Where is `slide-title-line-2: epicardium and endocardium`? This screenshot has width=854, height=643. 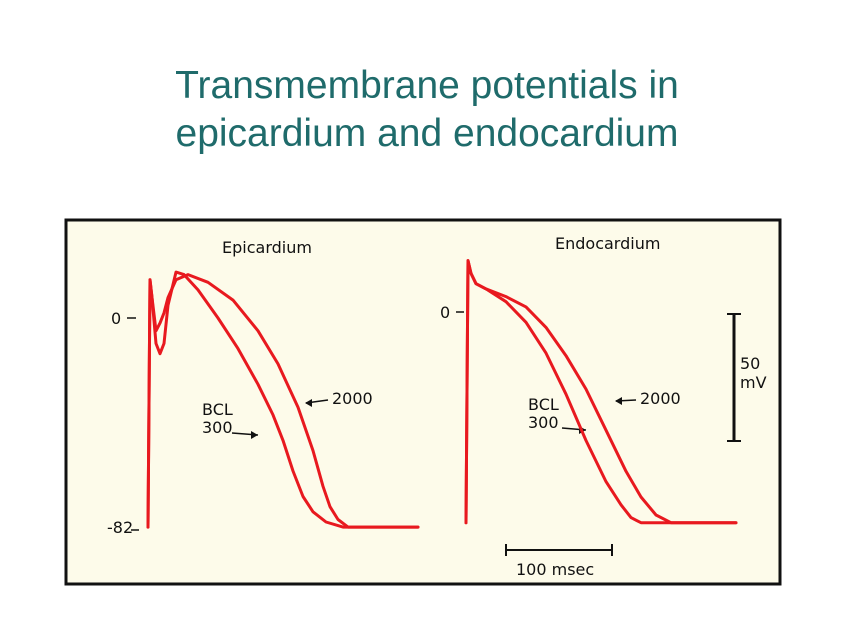 slide-title-line-2: epicardium and endocardium is located at coordinates (427, 133).